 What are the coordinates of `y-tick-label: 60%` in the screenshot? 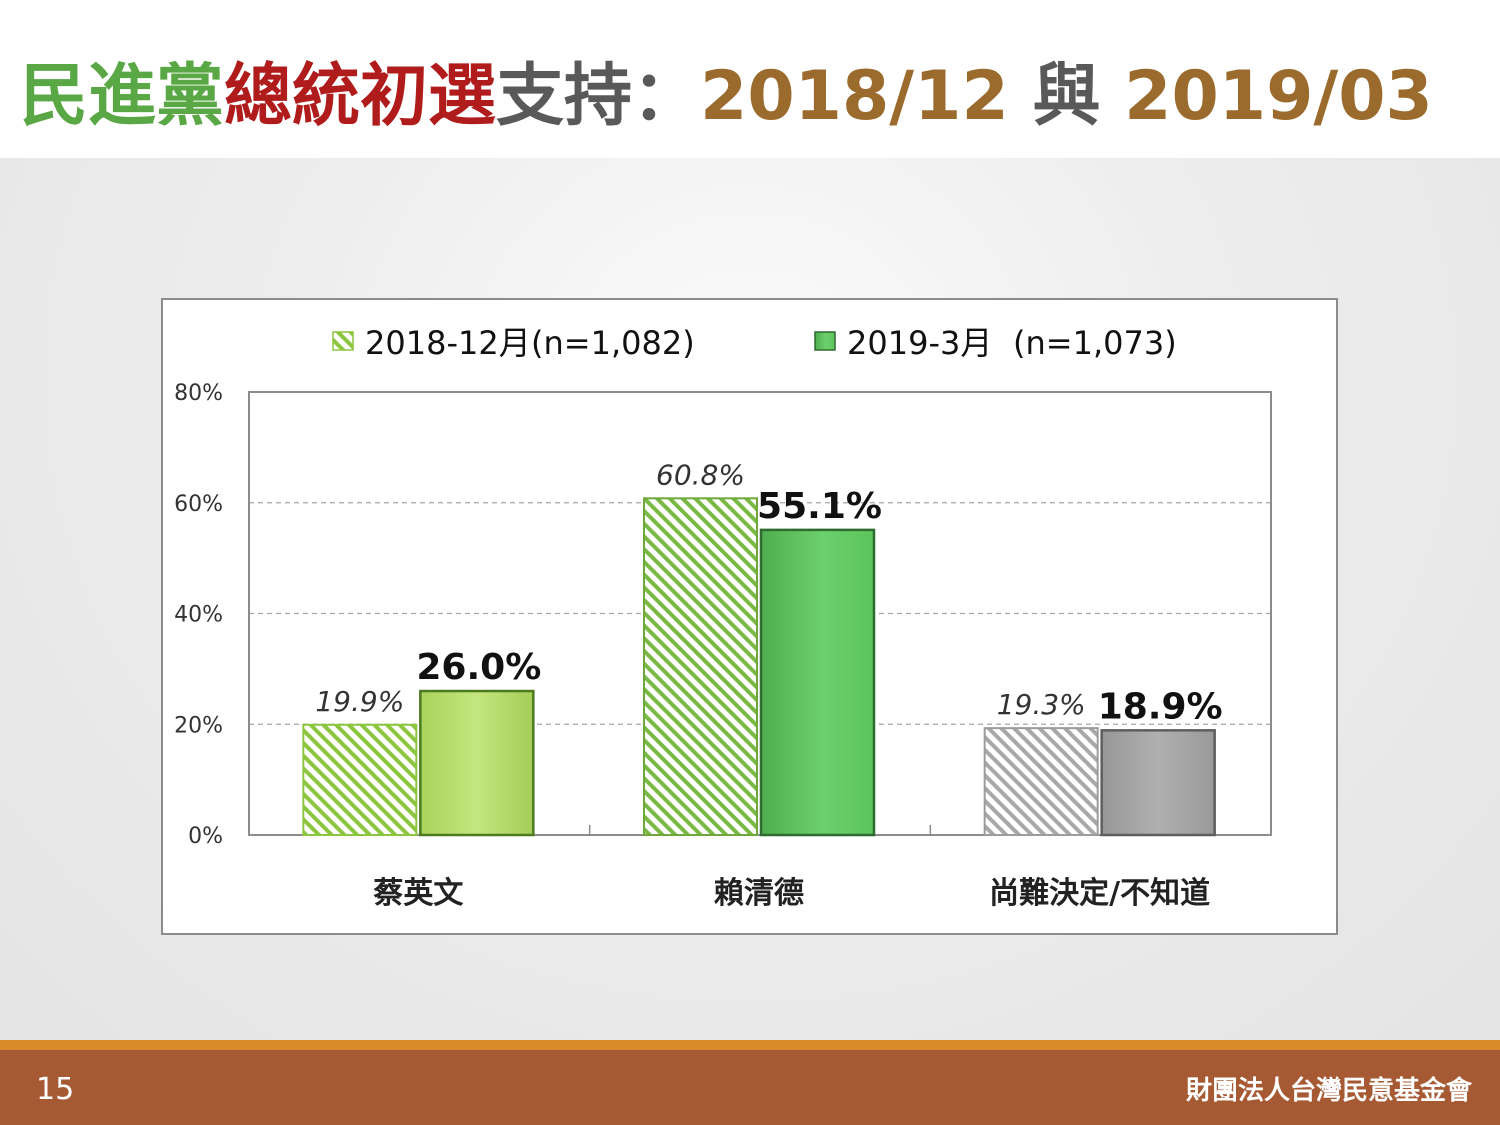 It's located at (198, 504).